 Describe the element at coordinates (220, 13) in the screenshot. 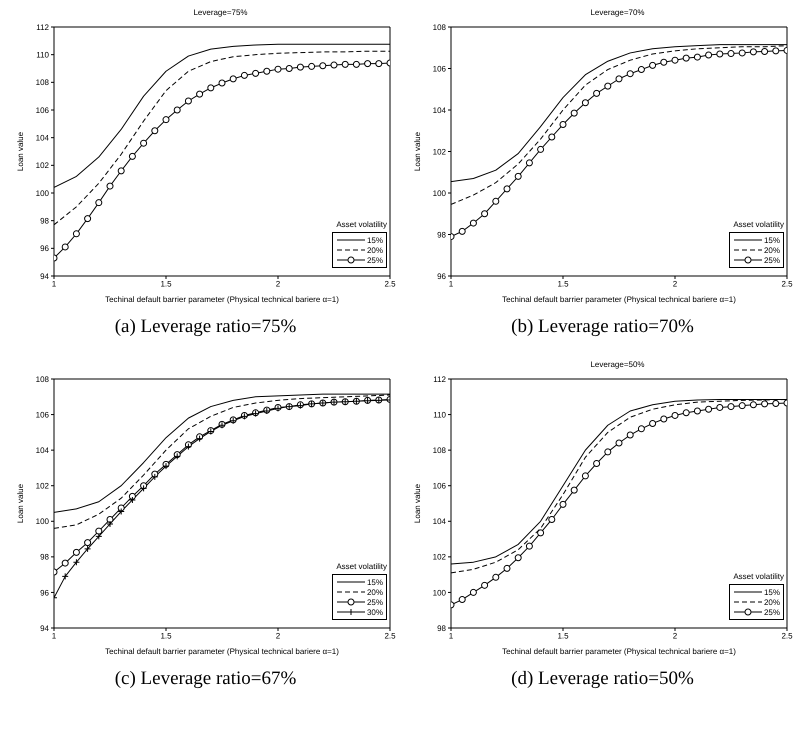

I see `chart-title: Leverage=75%` at that location.